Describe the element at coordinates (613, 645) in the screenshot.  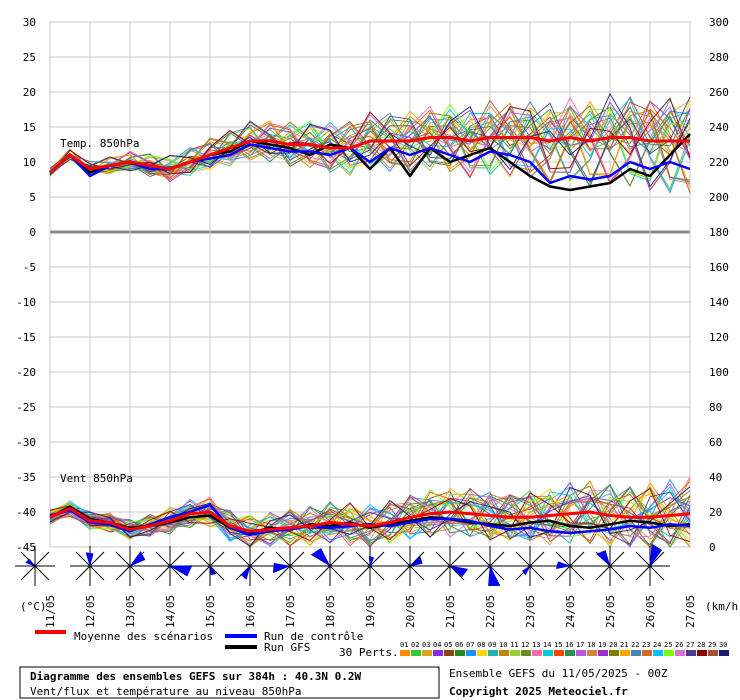
I see `perturbation-id: 20` at that location.